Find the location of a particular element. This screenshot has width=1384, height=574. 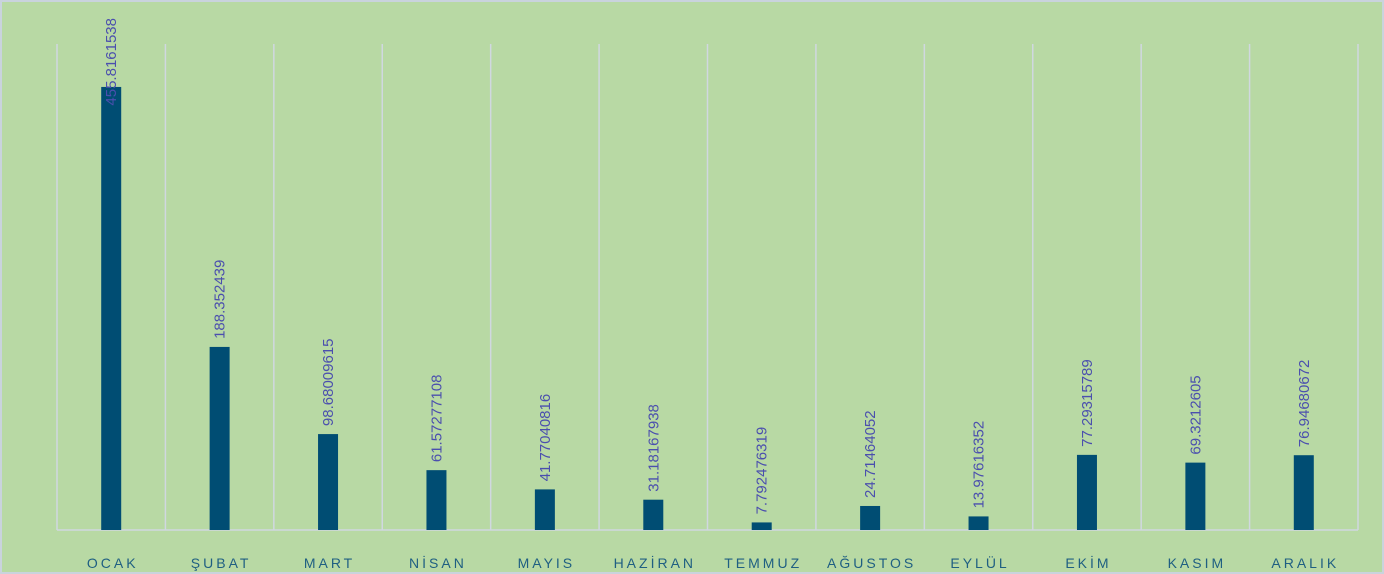

value-label: 7.792476319 is located at coordinates (762, 471).